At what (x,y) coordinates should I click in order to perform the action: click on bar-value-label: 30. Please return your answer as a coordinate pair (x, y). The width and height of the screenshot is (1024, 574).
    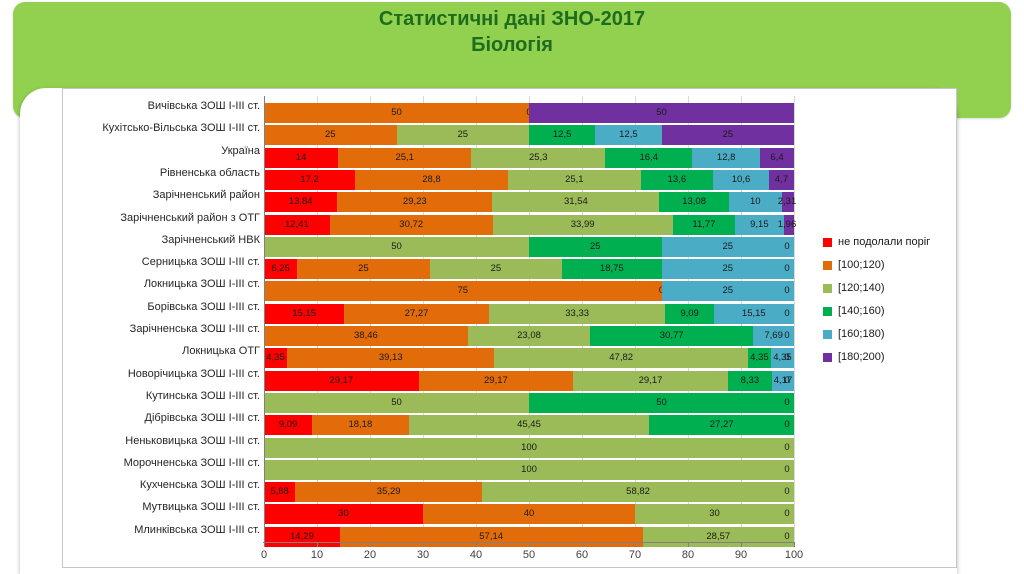
    Looking at the image, I should click on (714, 514).